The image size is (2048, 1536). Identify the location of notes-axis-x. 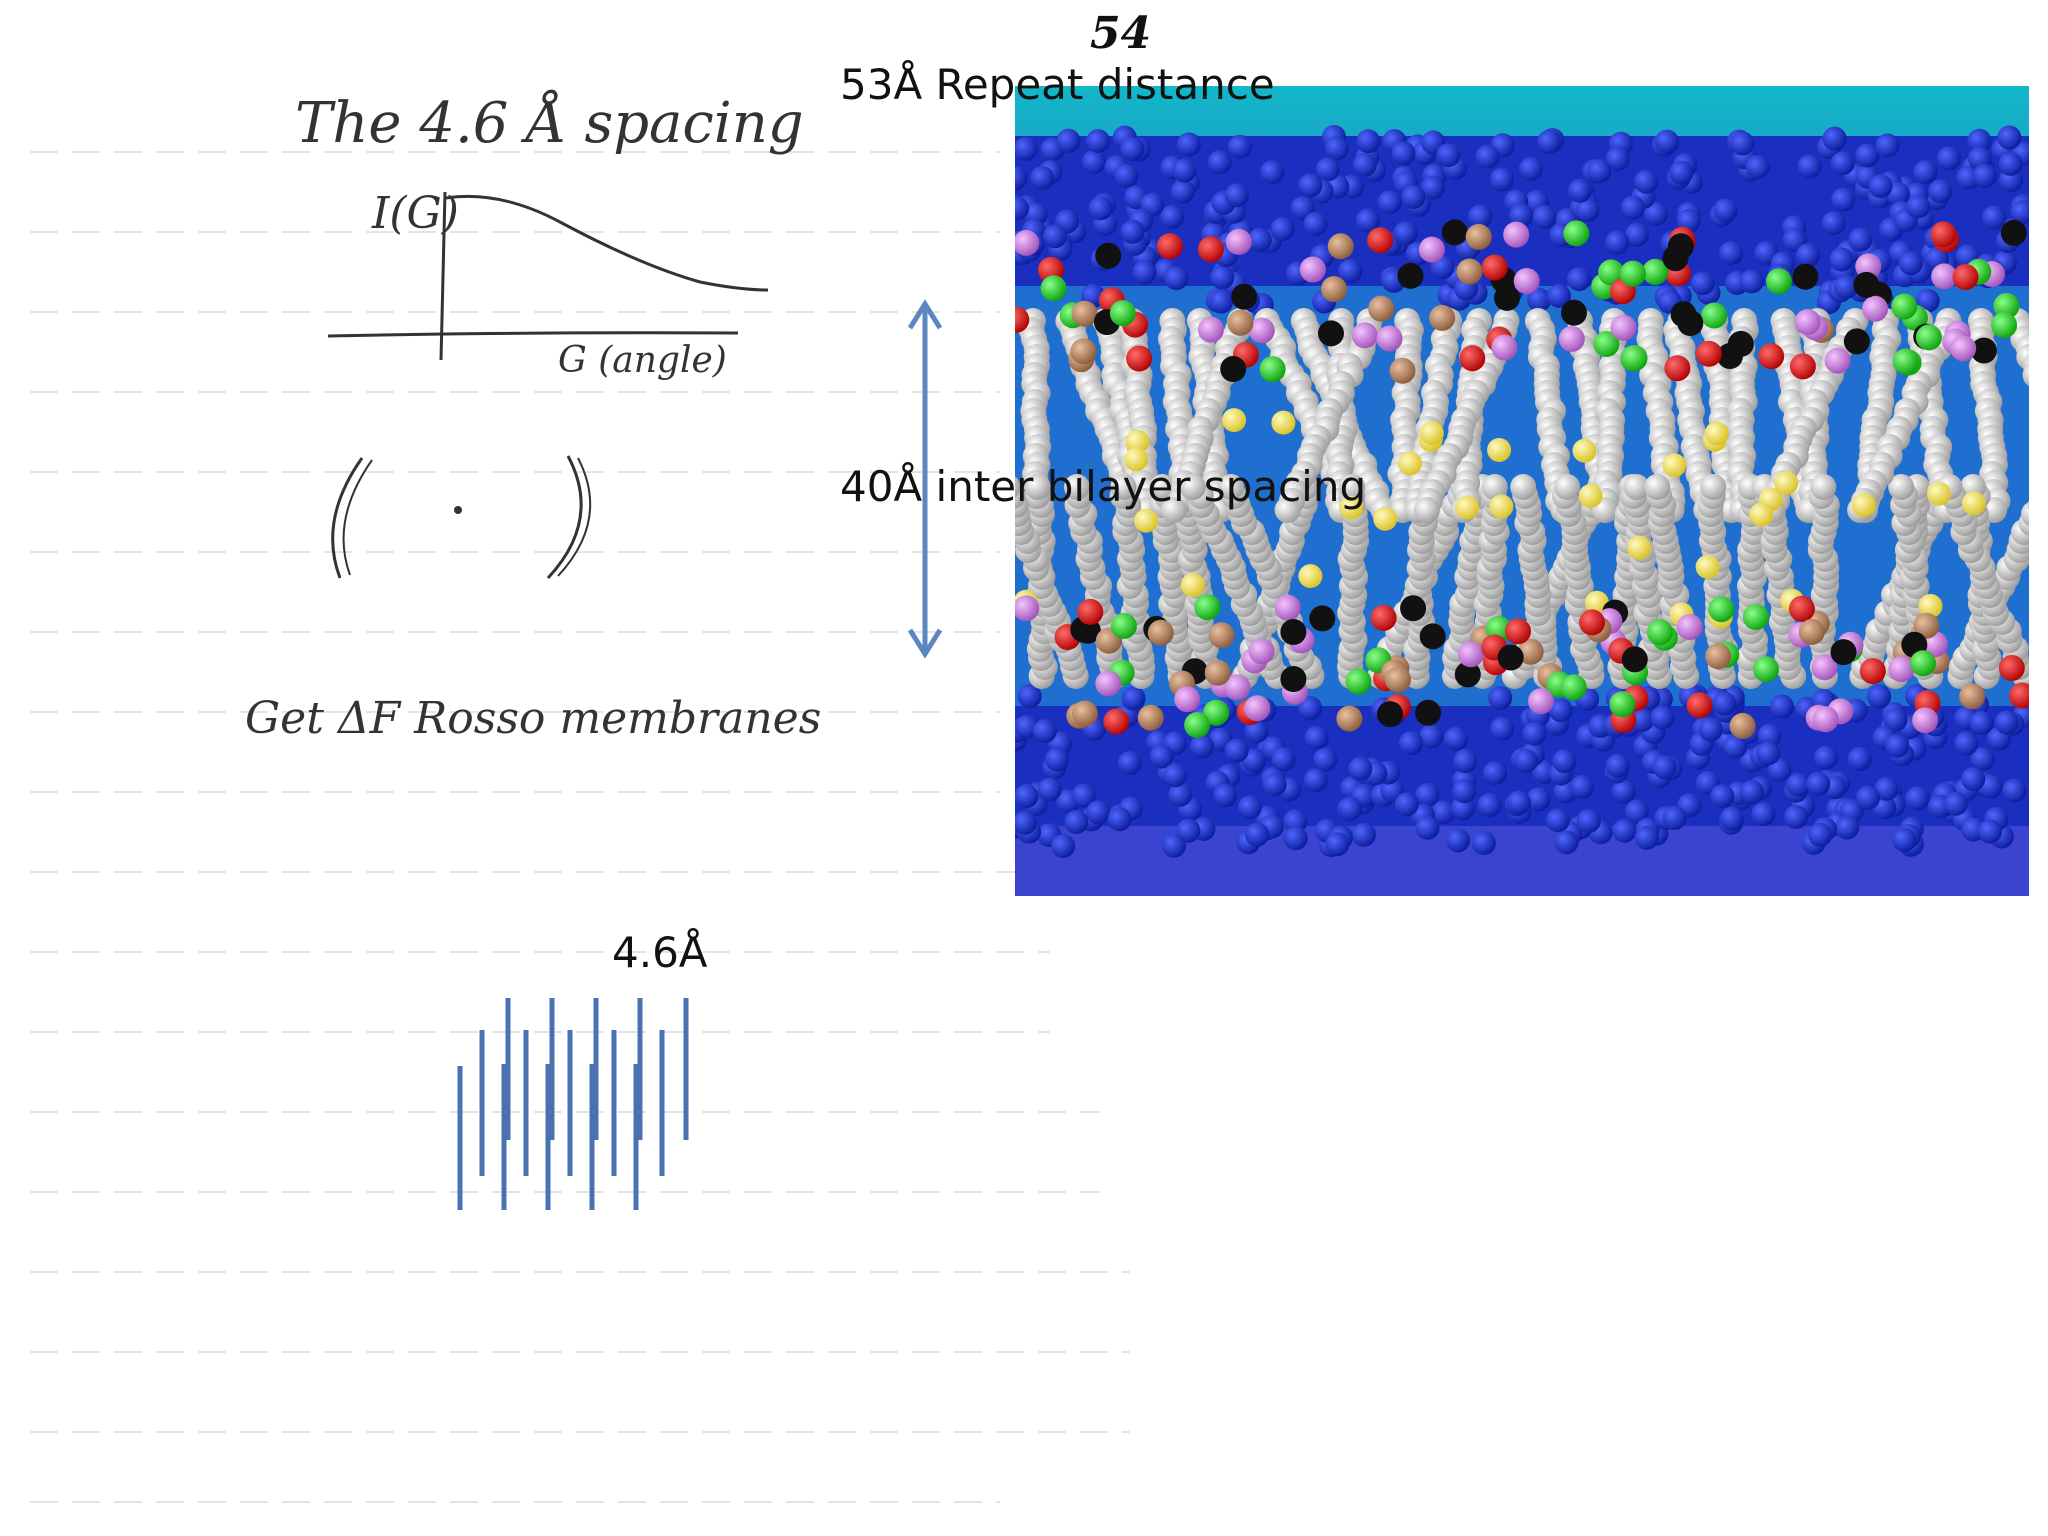
(533, 334).